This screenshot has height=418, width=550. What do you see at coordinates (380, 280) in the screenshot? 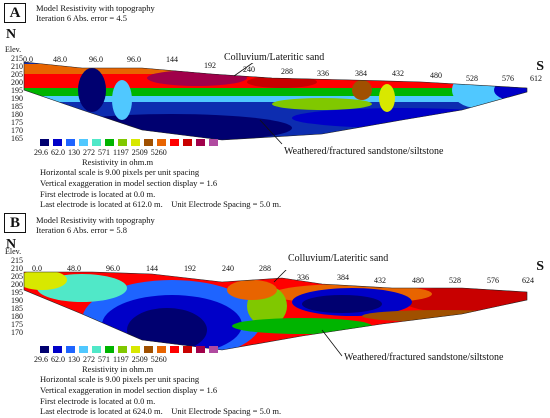
I see `distance-tick: 432` at bounding box center [380, 280].